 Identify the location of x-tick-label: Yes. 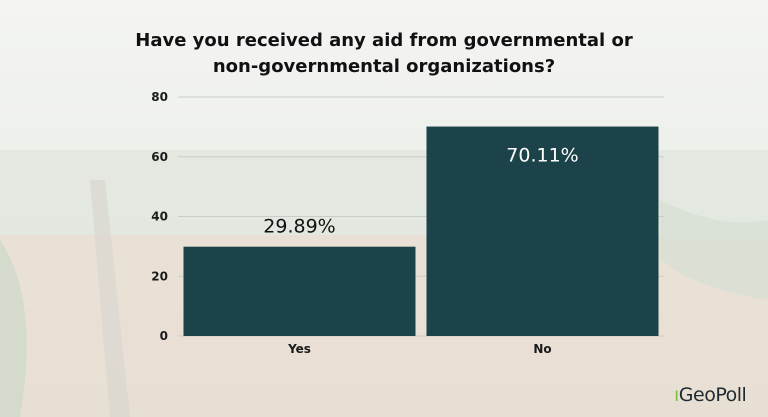
(299, 349).